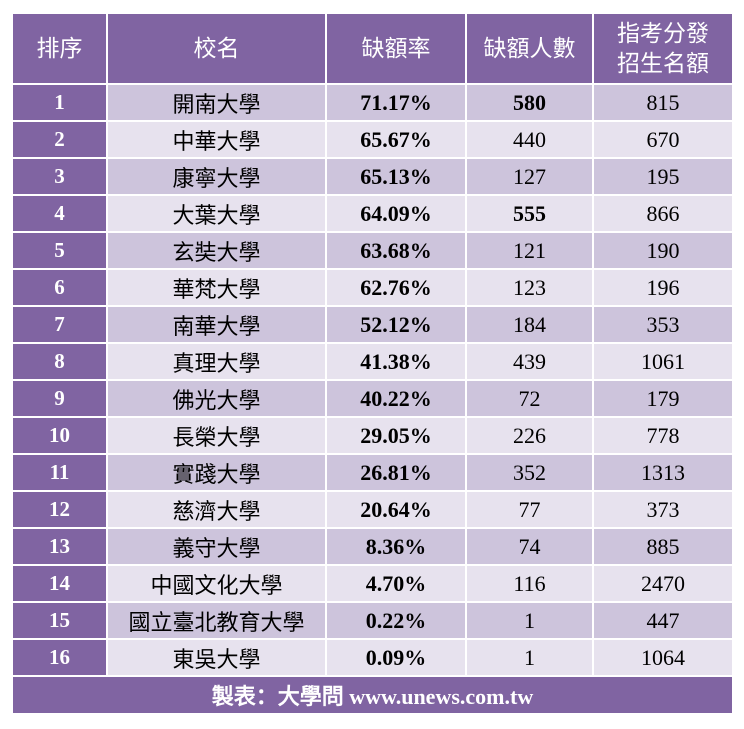 This screenshot has height=729, width=744. Describe the element at coordinates (59, 620) in the screenshot. I see `rank-cell: 15` at that location.